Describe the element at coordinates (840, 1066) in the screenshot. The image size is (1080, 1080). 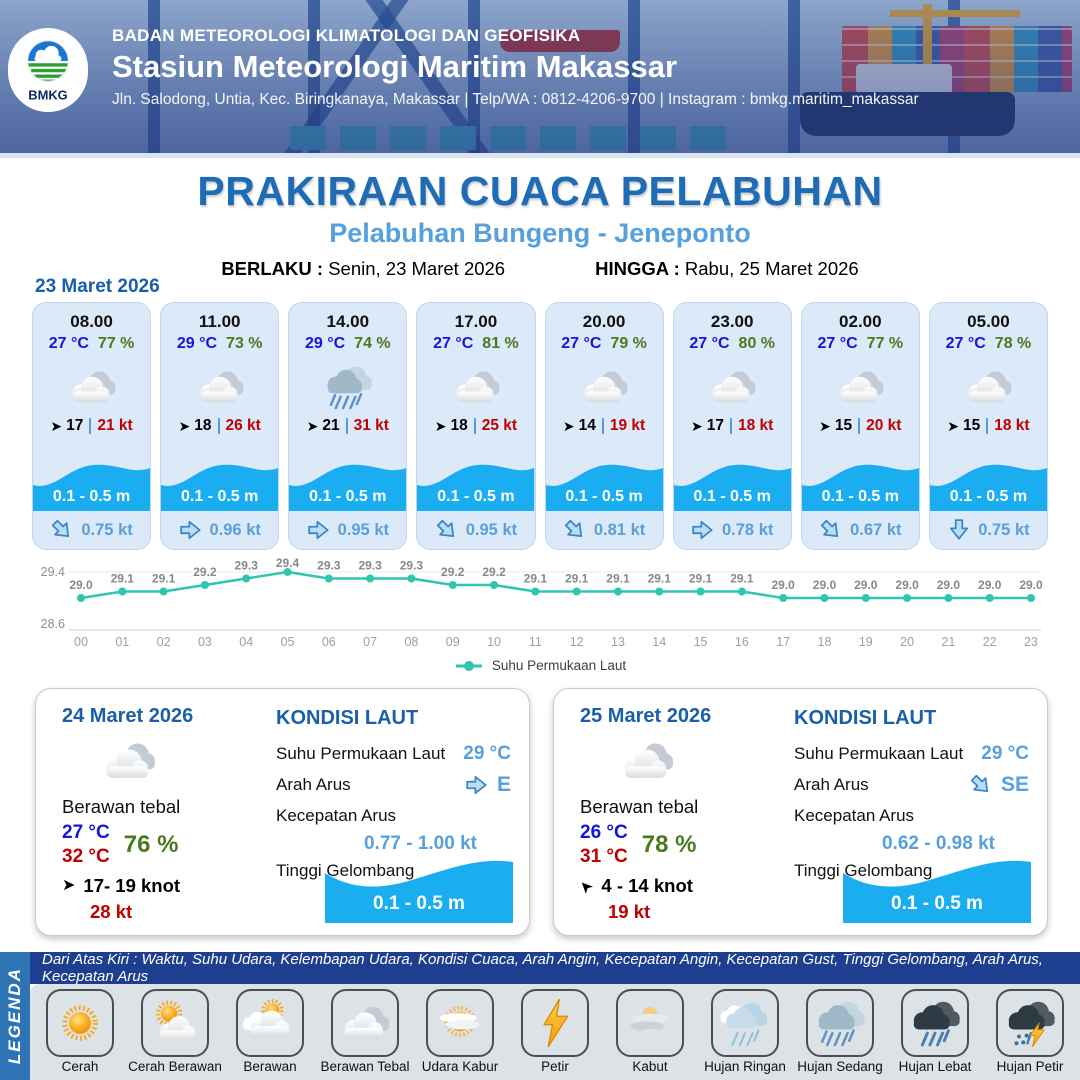
I see `legend-item-label: Hujan Sedang` at that location.